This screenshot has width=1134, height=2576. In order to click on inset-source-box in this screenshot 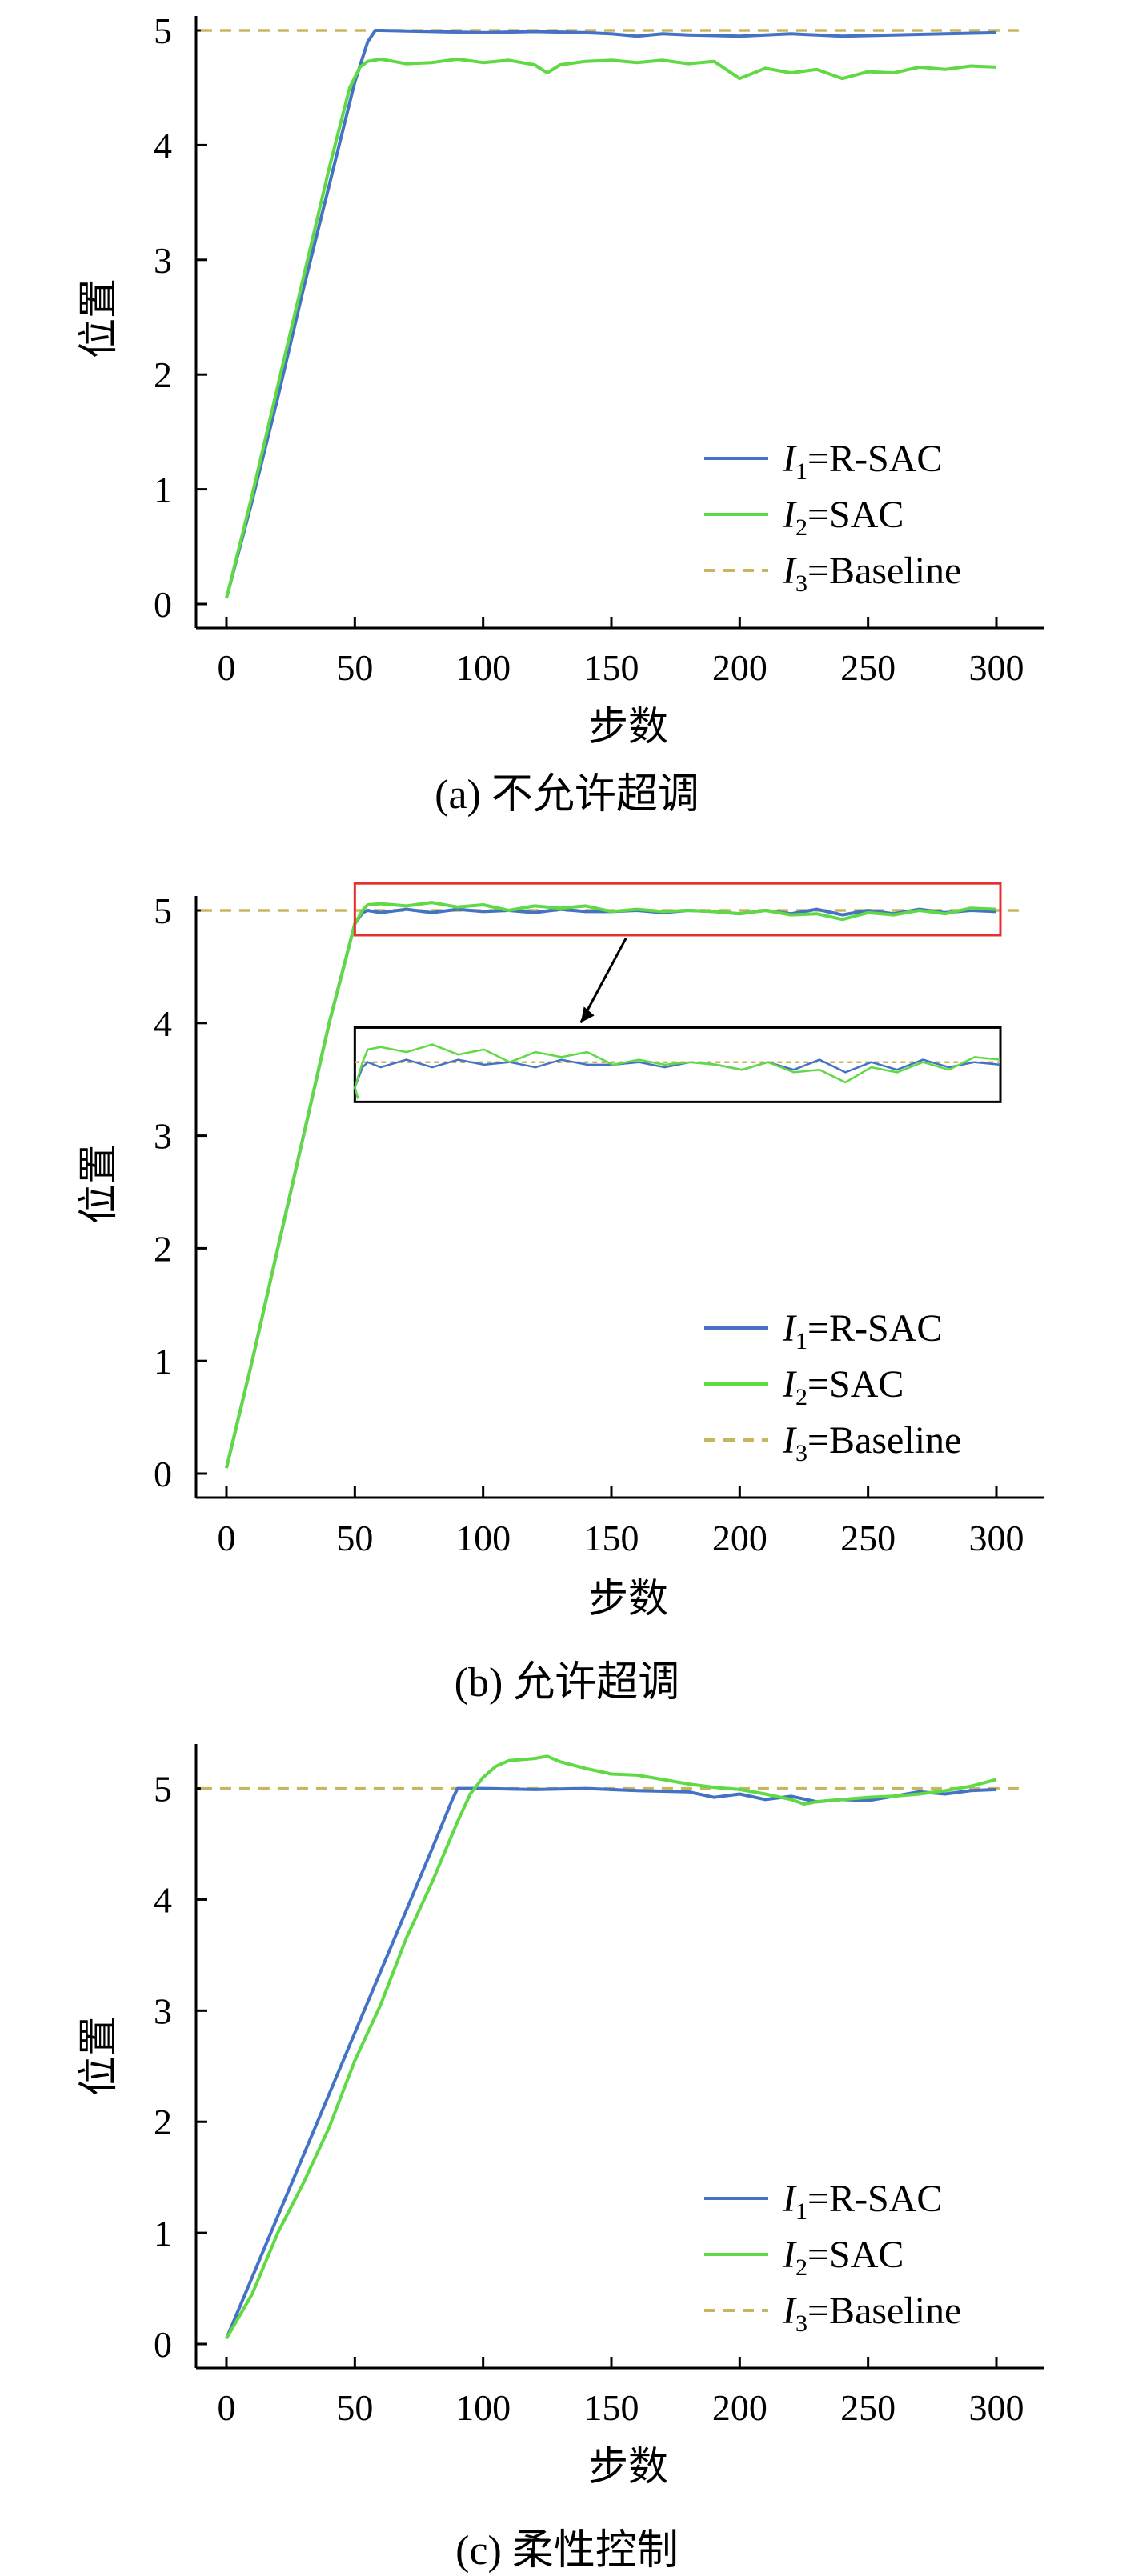, I will do `click(677, 909)`.